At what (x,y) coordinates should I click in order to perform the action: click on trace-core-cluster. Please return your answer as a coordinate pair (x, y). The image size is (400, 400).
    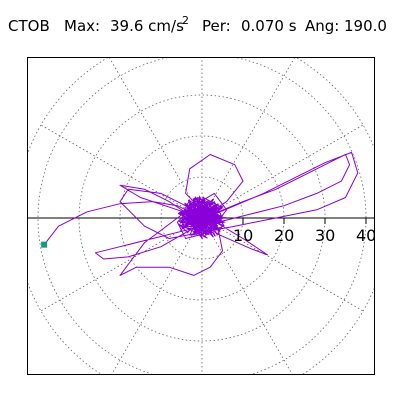
    Looking at the image, I should click on (202, 217).